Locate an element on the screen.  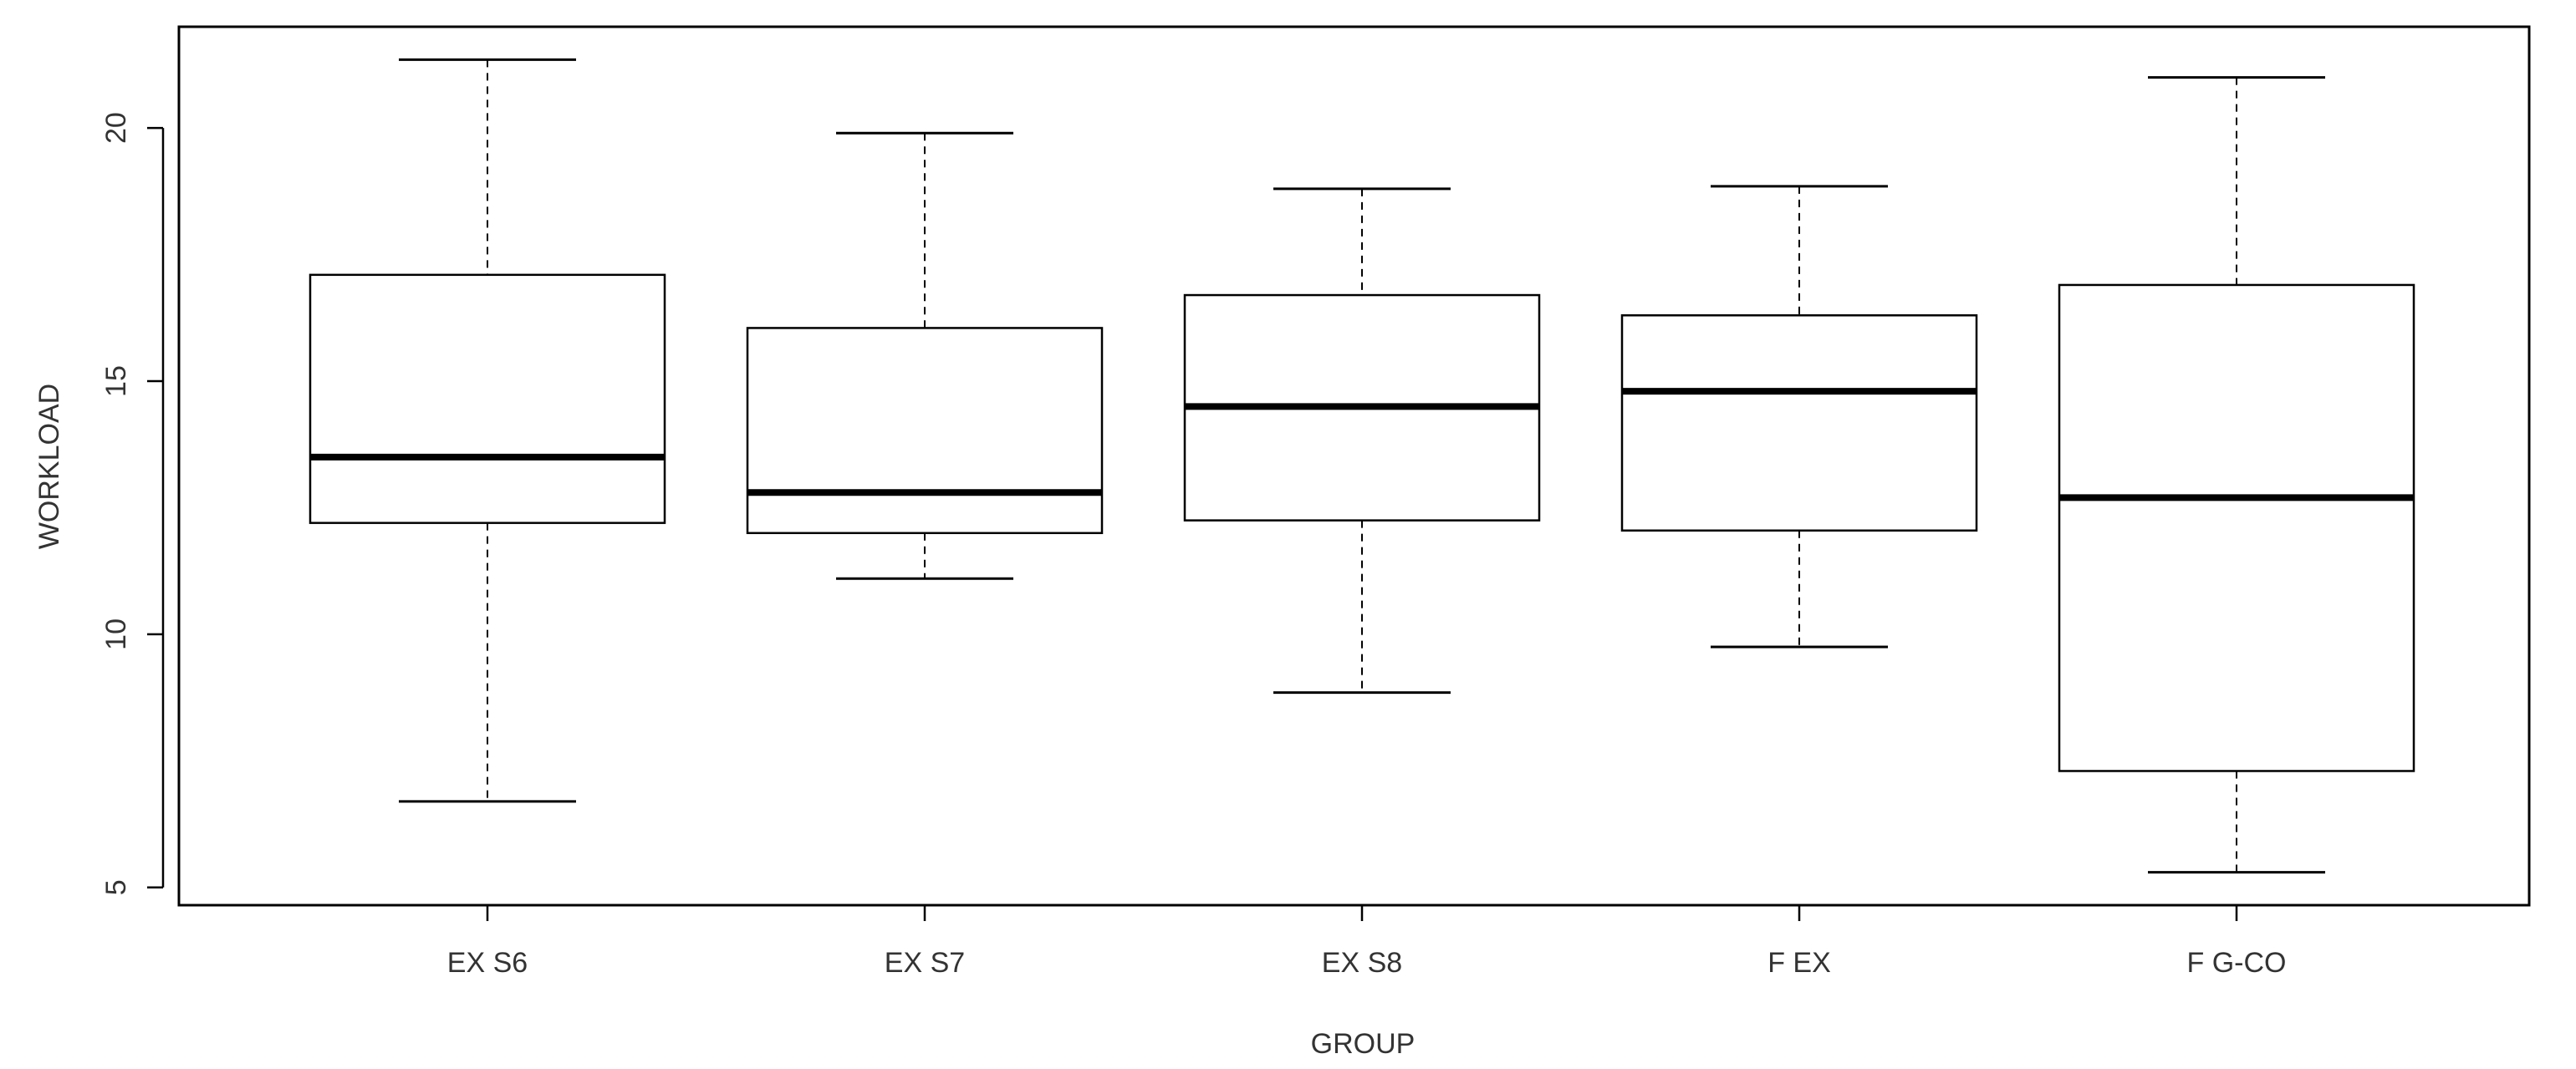
y-tick-label: 10 is located at coordinates (116, 634).